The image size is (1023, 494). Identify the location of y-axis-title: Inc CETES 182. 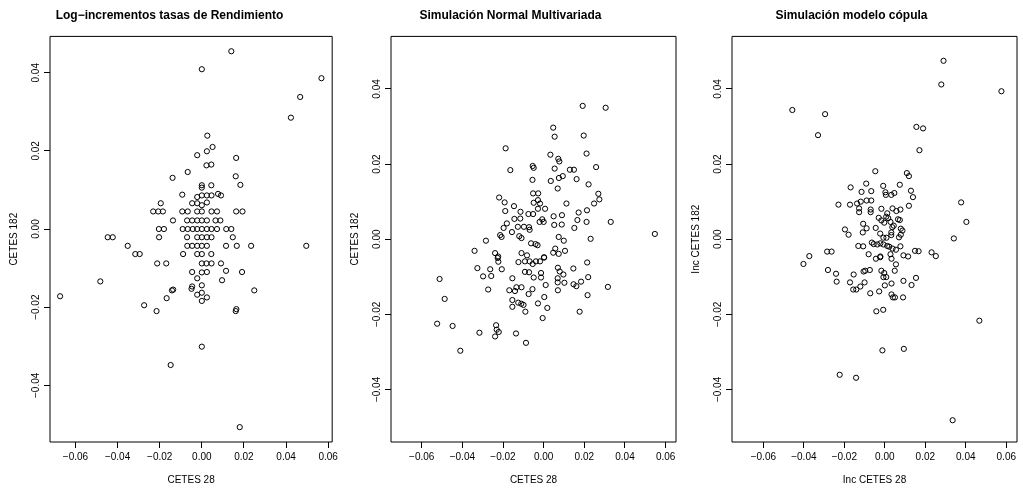
(695, 239).